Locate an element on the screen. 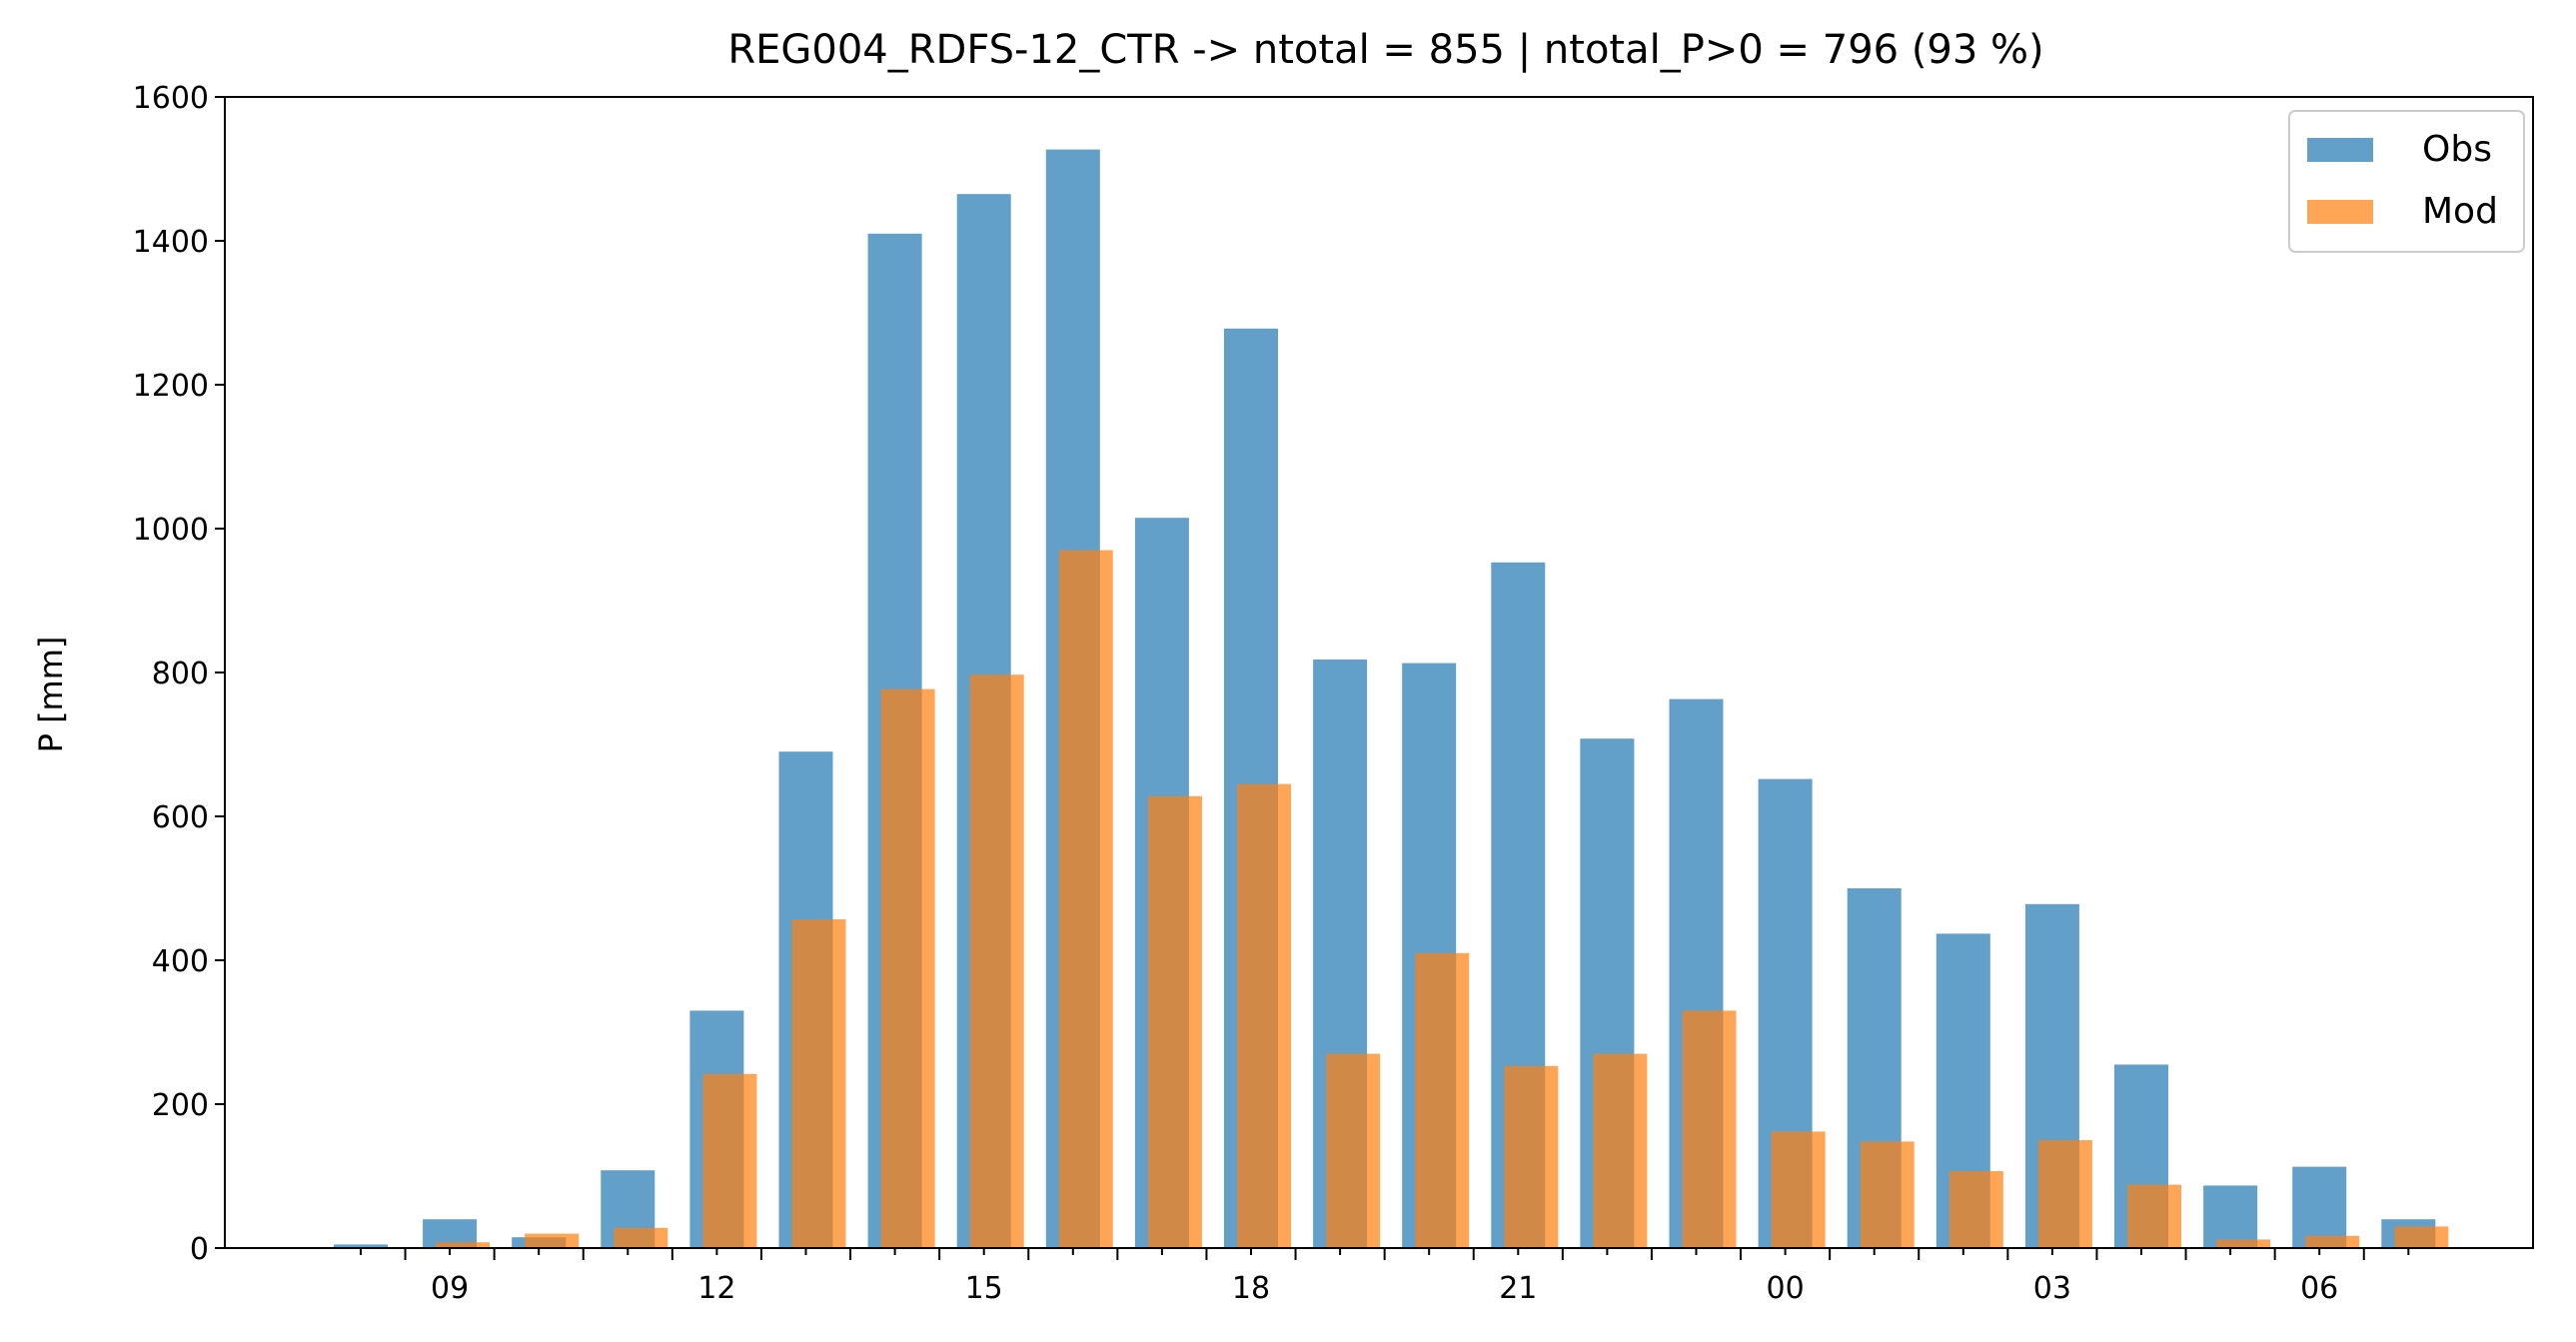  x-tick-label-09: 09 is located at coordinates (450, 1288).